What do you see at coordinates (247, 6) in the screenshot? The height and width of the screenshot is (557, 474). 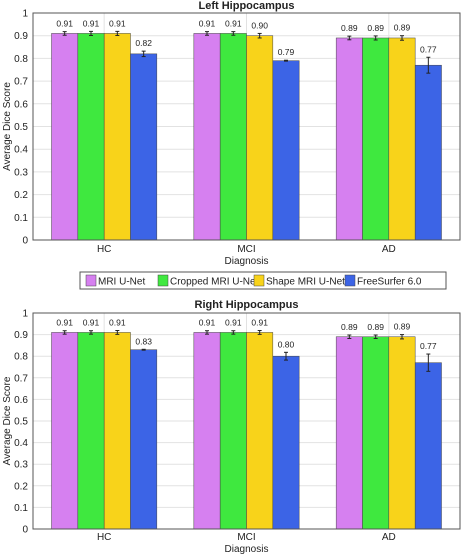 I see `chart-title: Left Hippocampus` at bounding box center [247, 6].